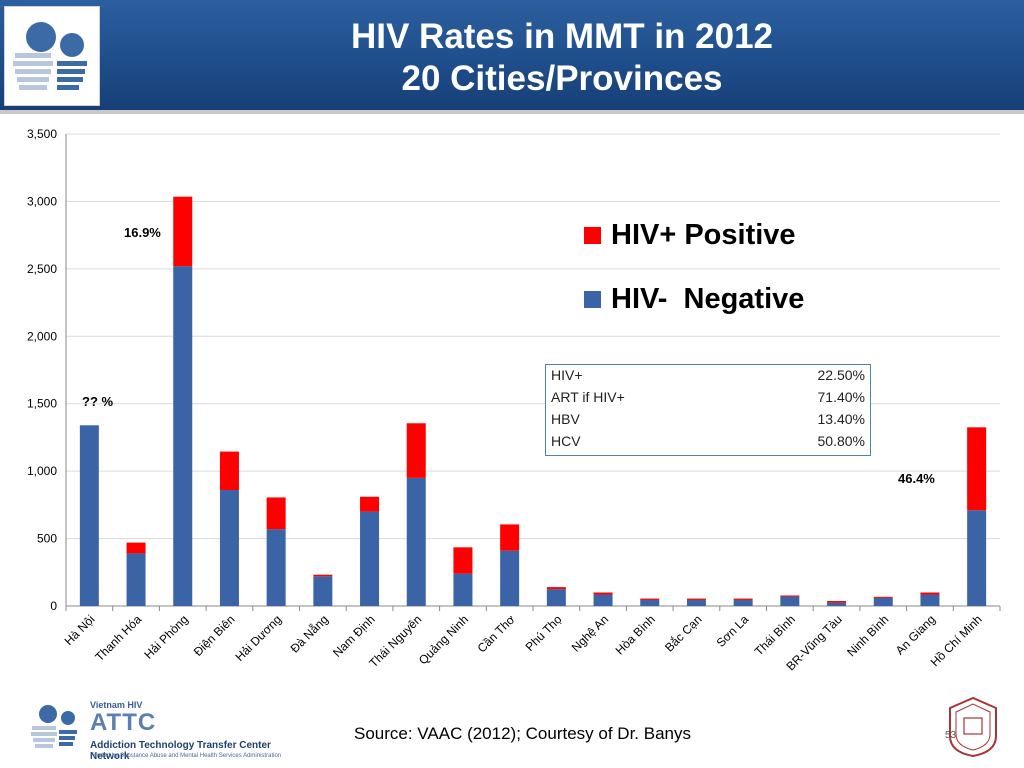  Describe the element at coordinates (592, 235) in the screenshot. I see `legend-swatch-positive` at that location.